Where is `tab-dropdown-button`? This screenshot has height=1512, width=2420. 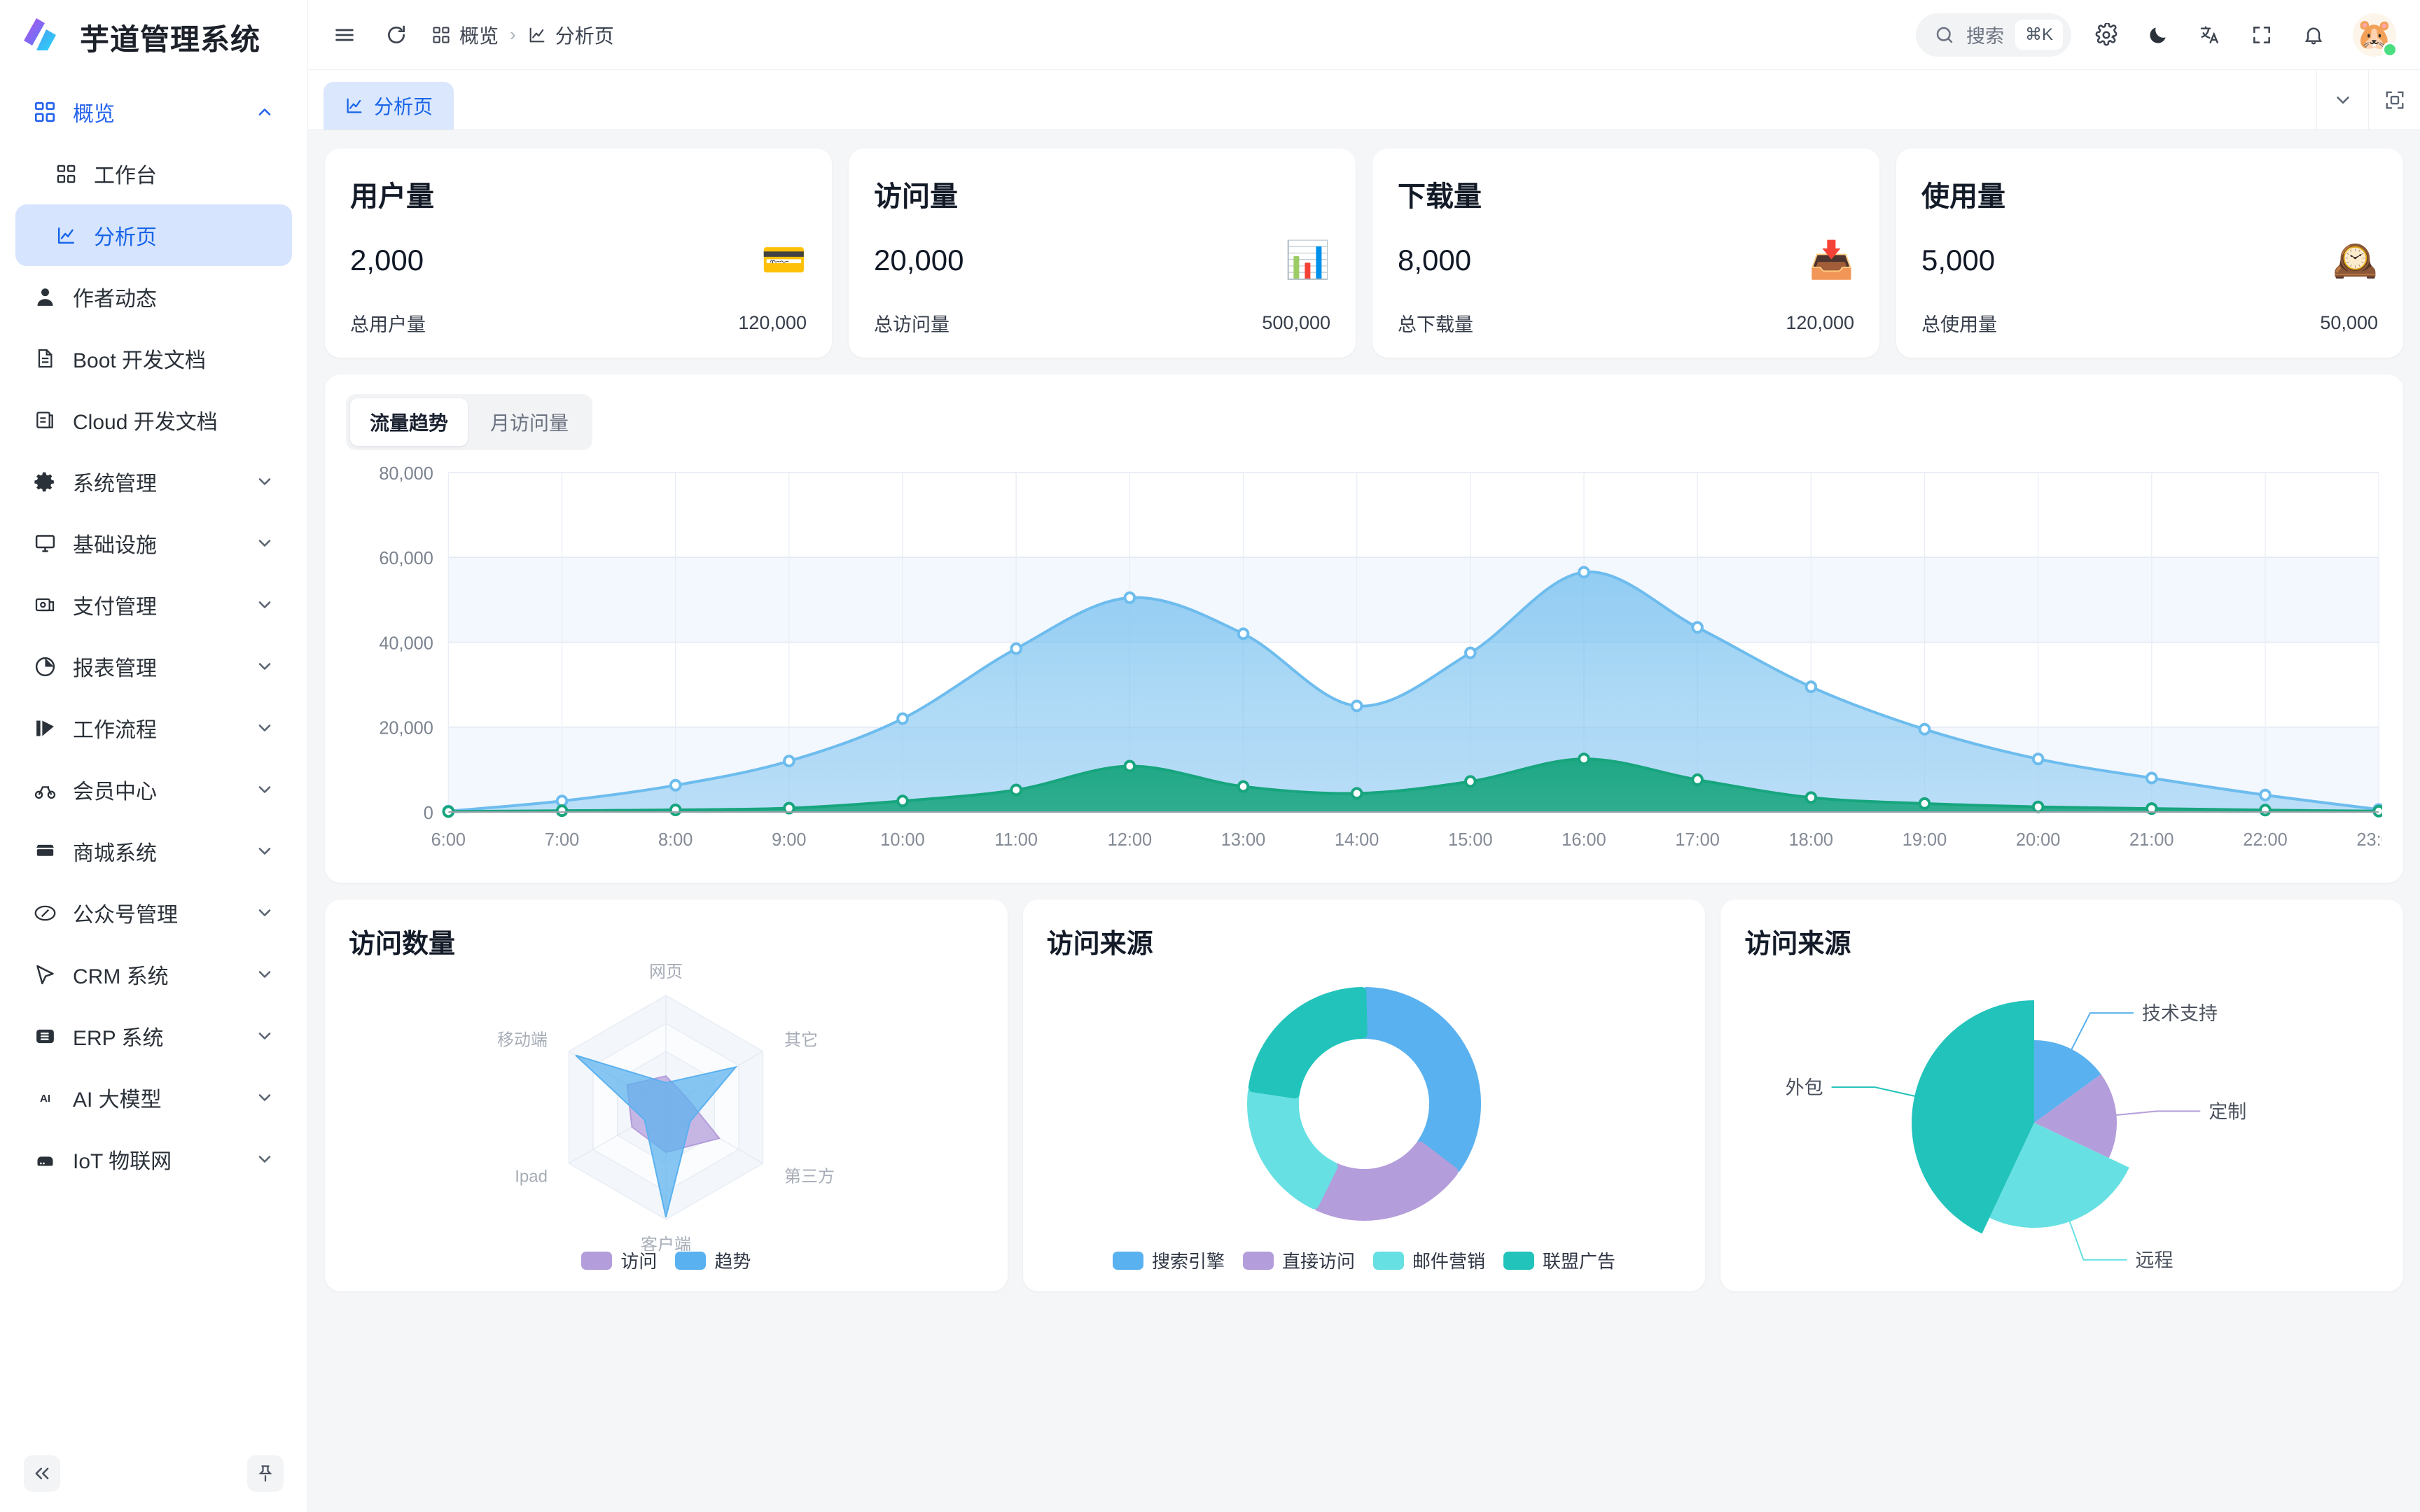
tab-dropdown-button is located at coordinates (2342, 100).